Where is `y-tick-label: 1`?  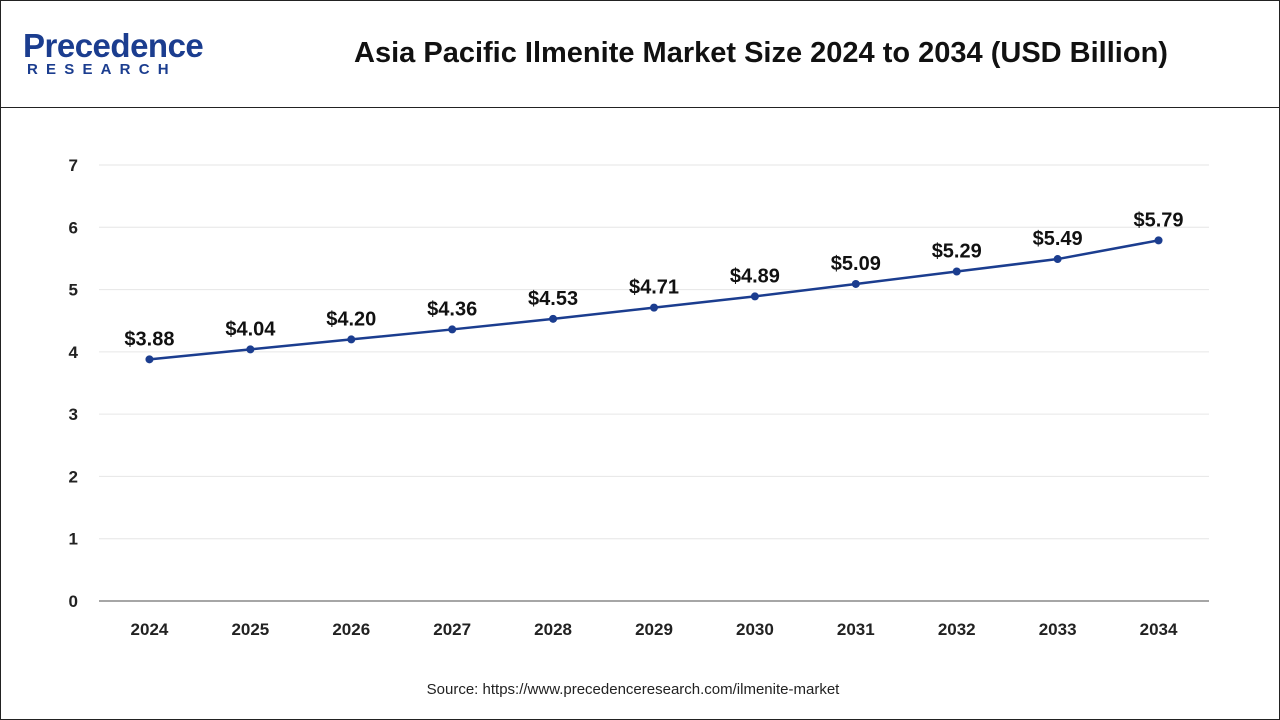
y-tick-label: 1 is located at coordinates (73, 539).